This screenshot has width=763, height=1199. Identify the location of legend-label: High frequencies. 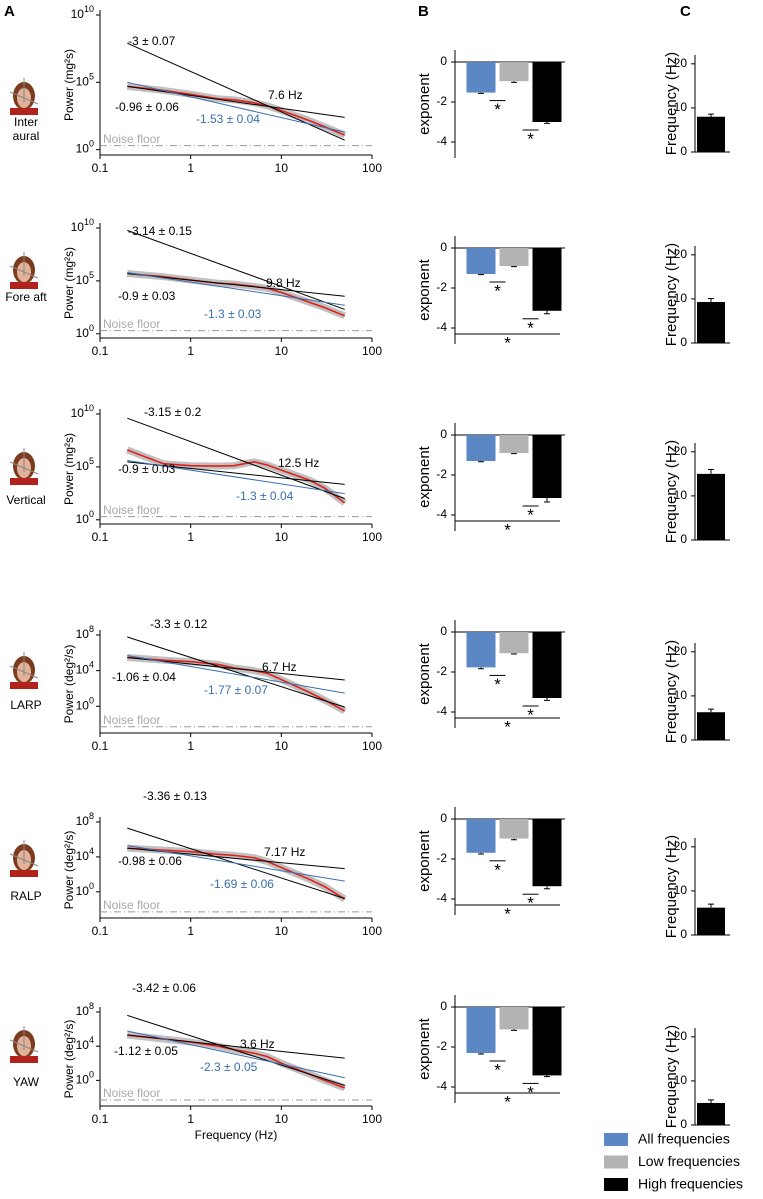
(690, 1184).